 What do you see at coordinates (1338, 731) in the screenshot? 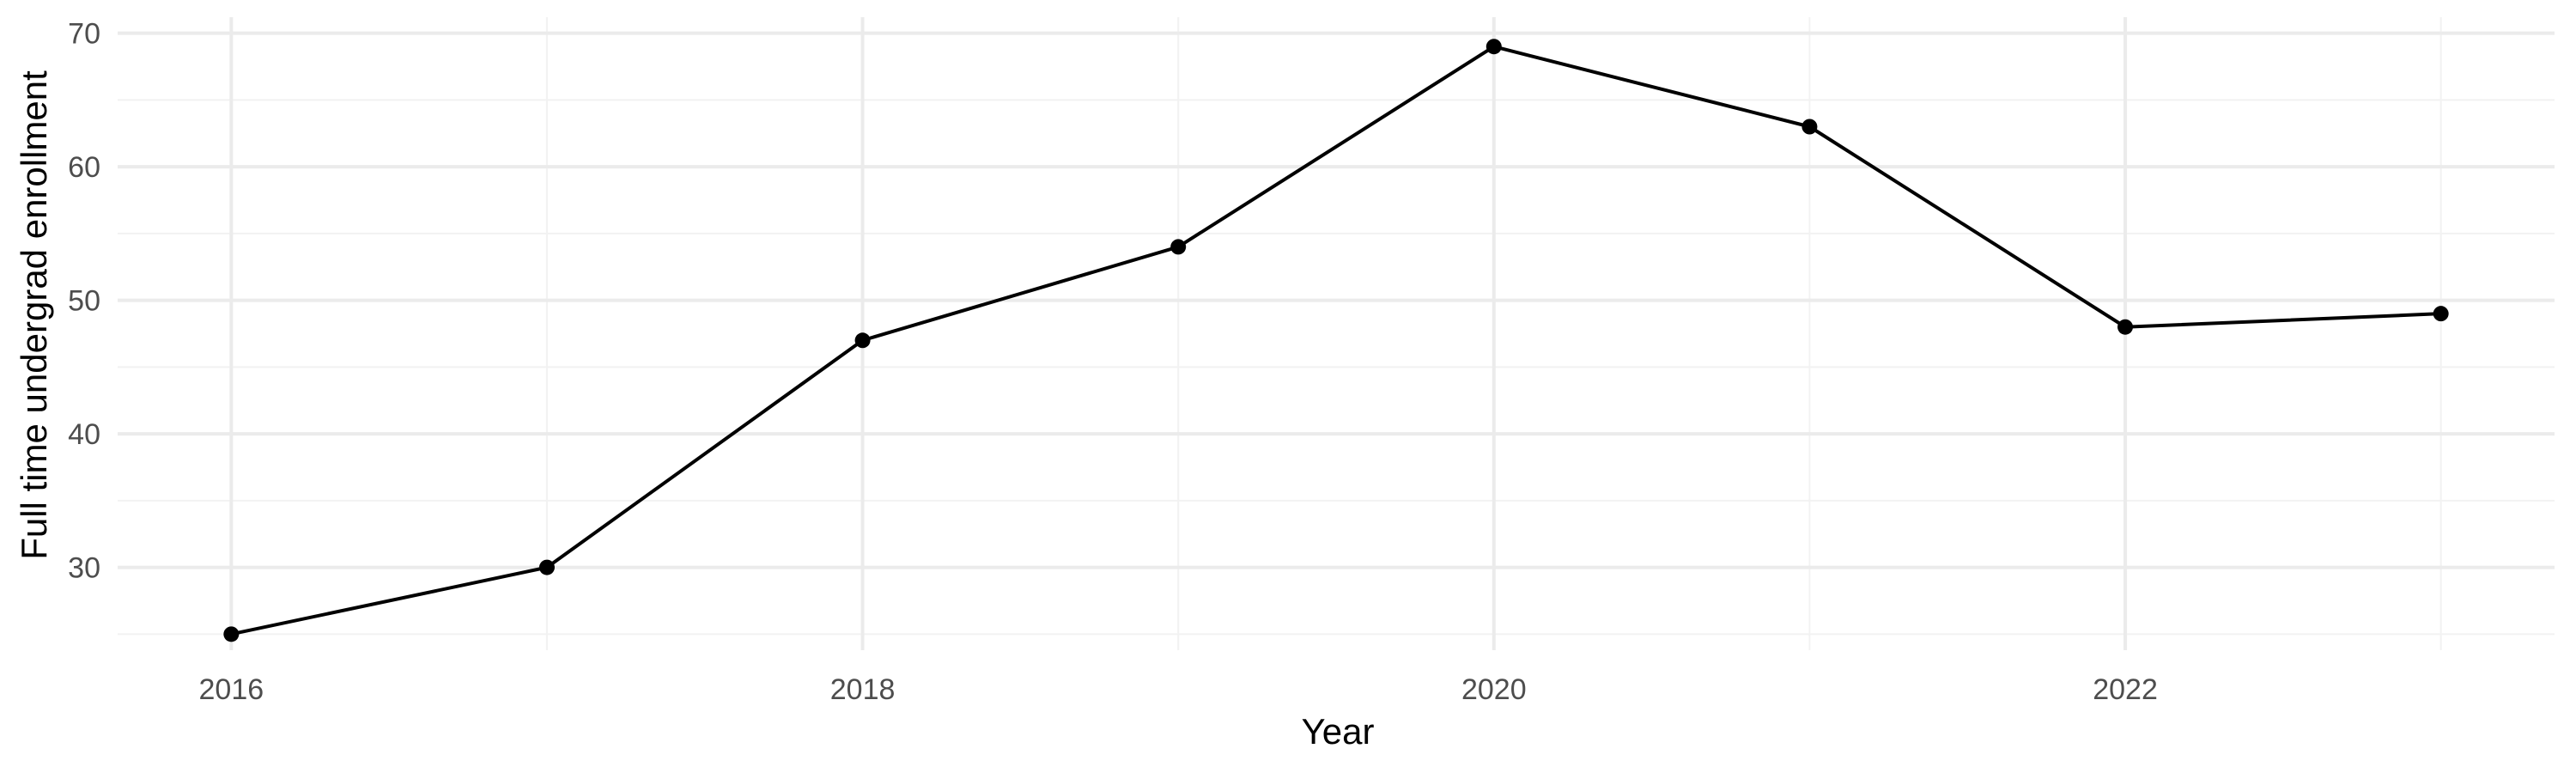
I see `x-axis-title: Year` at bounding box center [1338, 731].